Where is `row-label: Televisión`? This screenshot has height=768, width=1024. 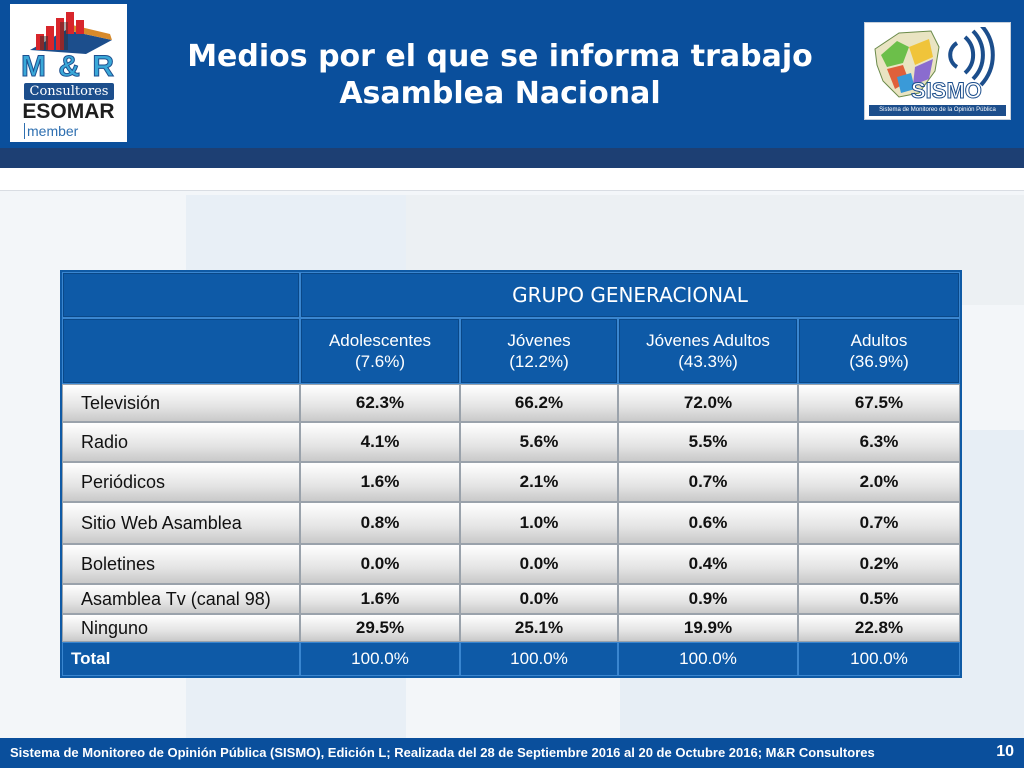
row-label: Televisión is located at coordinates (181, 403).